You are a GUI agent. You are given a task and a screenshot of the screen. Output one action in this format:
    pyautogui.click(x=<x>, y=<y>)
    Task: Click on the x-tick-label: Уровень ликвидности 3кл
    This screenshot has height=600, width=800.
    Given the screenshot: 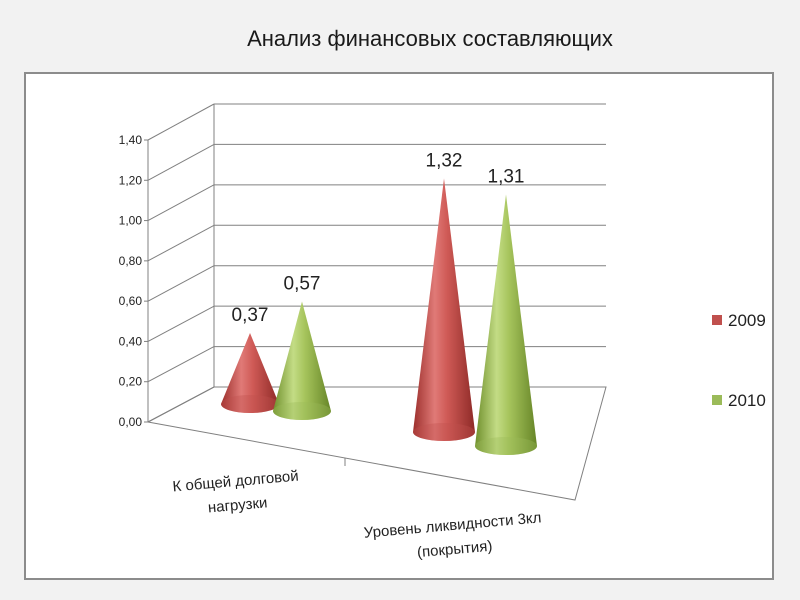 What is the action you would take?
    pyautogui.click(x=452, y=525)
    